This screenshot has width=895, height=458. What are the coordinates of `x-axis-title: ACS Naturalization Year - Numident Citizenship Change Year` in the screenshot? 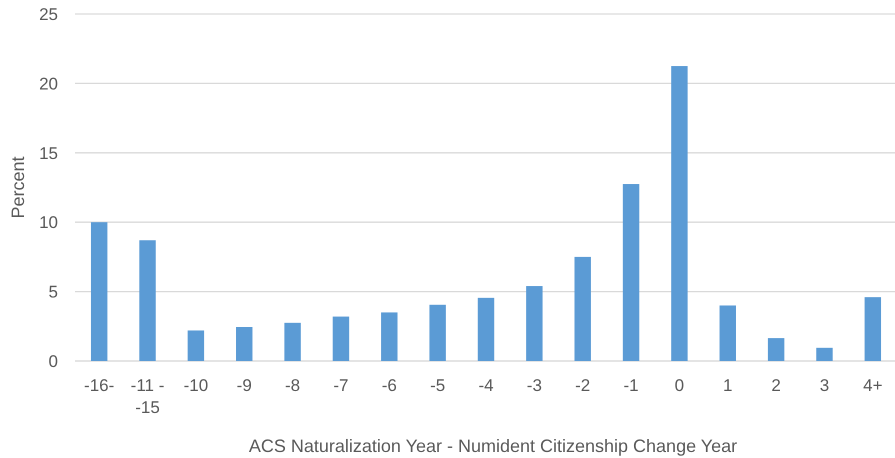 It's located at (493, 446).